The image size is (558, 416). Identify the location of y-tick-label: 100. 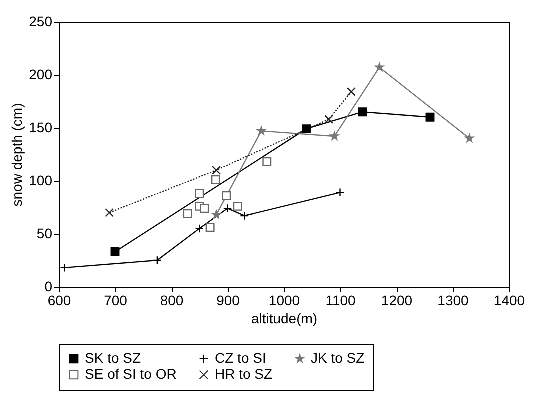
(41, 180).